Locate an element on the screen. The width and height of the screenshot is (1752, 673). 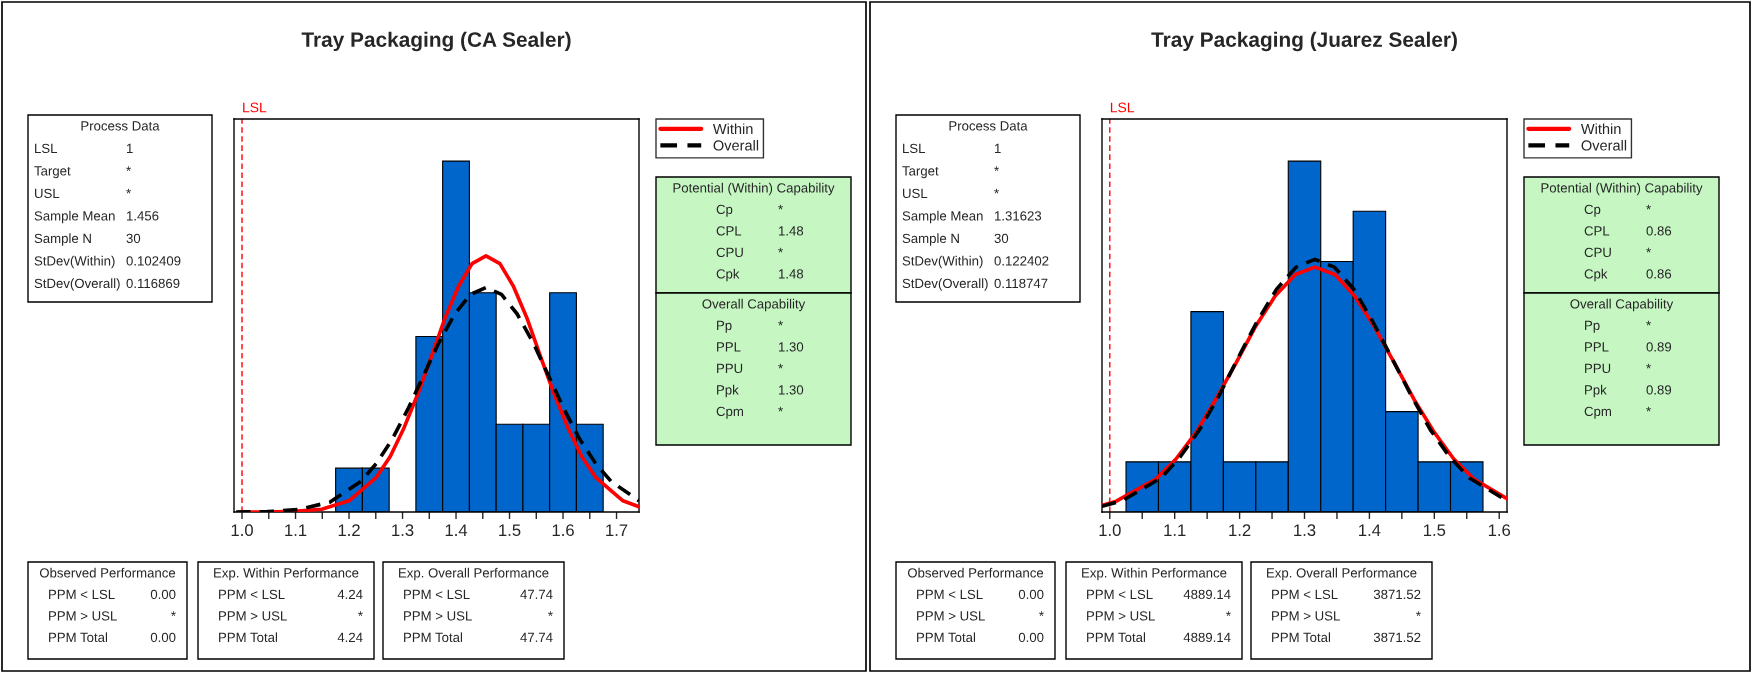
text: Exp. Within Performance PPM < LSL 4.24 PPM > USL * PPM Total 4.24 is located at coordinates (288, 605).